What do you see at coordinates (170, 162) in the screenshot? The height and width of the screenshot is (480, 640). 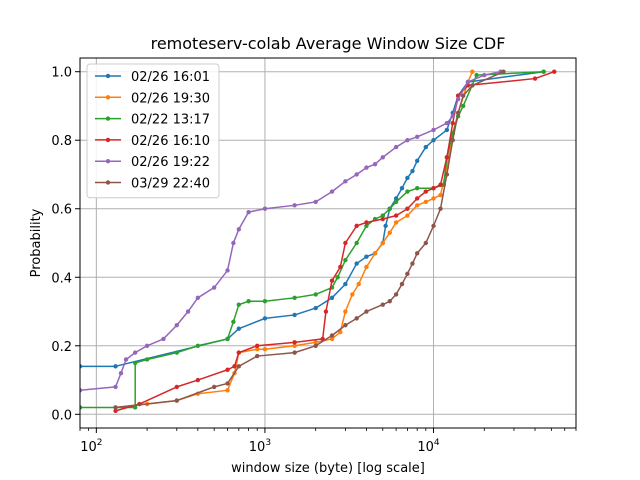 I see `legend-label: 02/26 19:22` at bounding box center [170, 162].